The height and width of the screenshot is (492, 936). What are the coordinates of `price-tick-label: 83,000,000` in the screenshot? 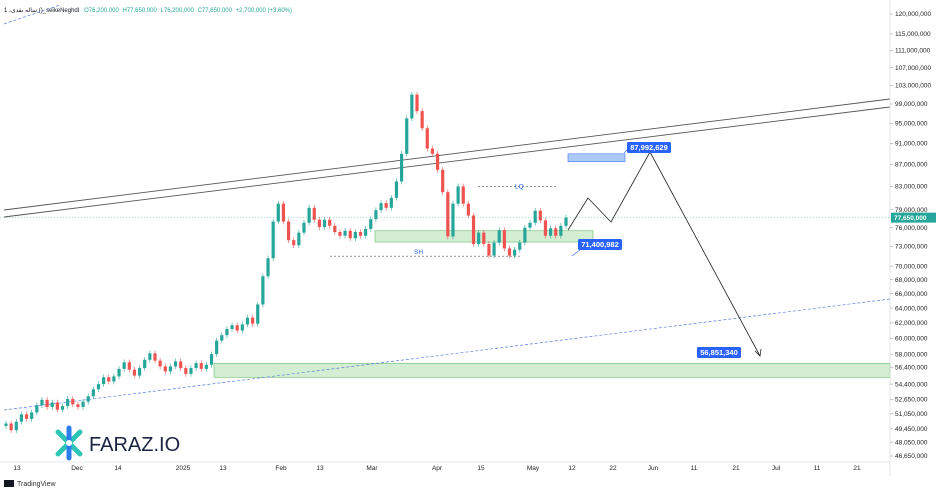 It's located at (911, 187).